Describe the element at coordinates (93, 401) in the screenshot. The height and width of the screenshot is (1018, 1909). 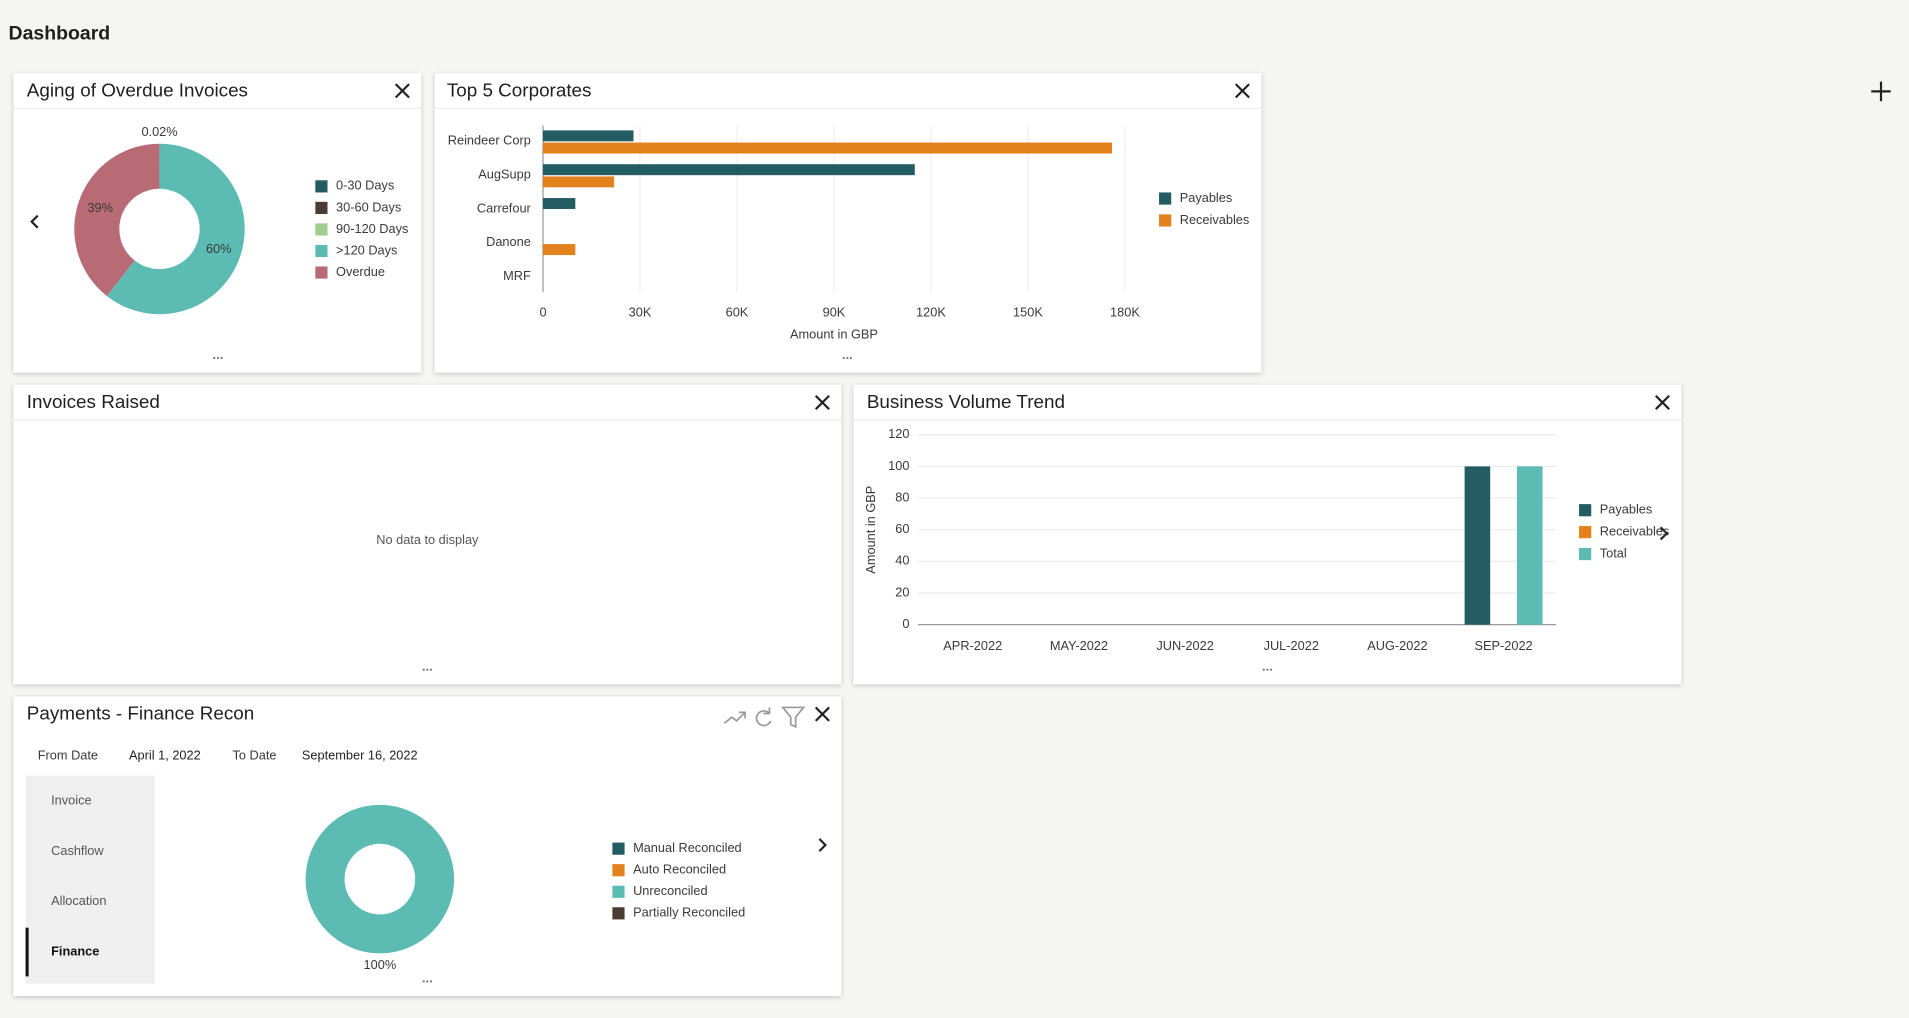
I see `card-title: Invoices Raised` at that location.